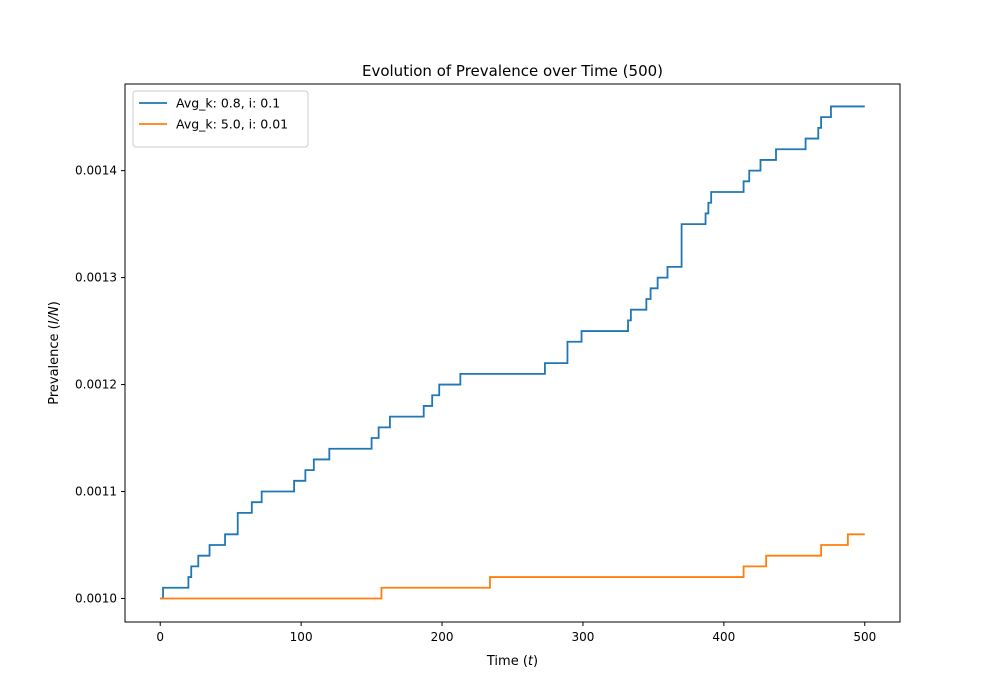  I want to click on y-axis-label-var: I/N, so click(54, 315).